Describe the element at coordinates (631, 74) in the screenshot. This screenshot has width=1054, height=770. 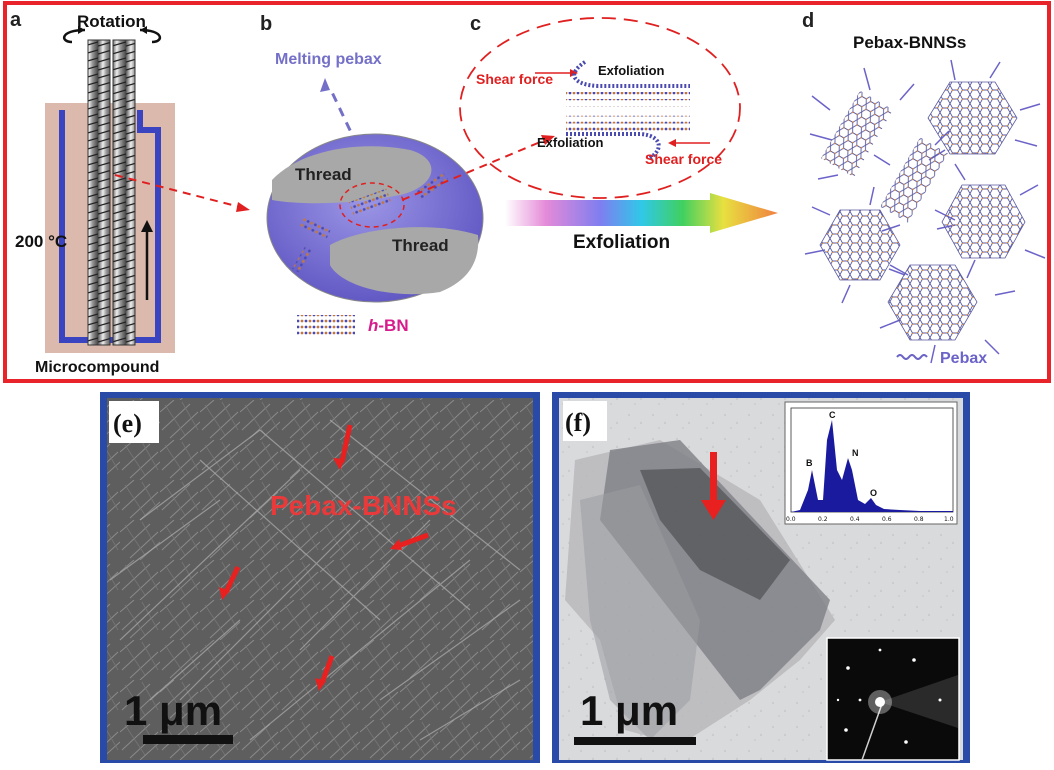
I see `layer-curl-top` at that location.